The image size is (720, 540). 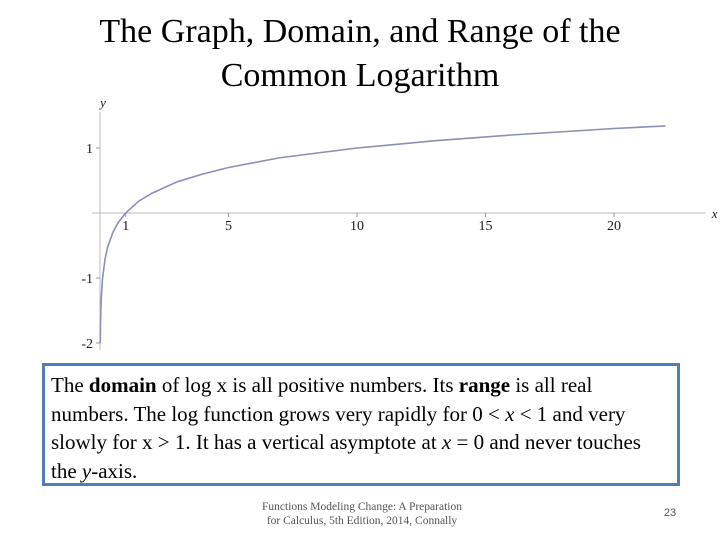 I want to click on footer-line-1: Functions Modeling Change: A Preparation, so click(x=362, y=507).